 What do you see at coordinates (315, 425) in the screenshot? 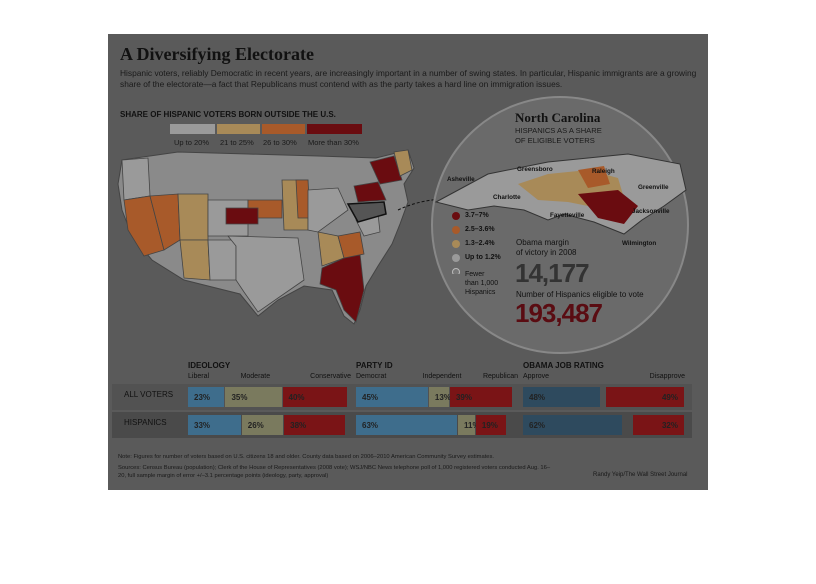
I see `bar-ideology-conservative-hispanics: 38%` at bounding box center [315, 425].